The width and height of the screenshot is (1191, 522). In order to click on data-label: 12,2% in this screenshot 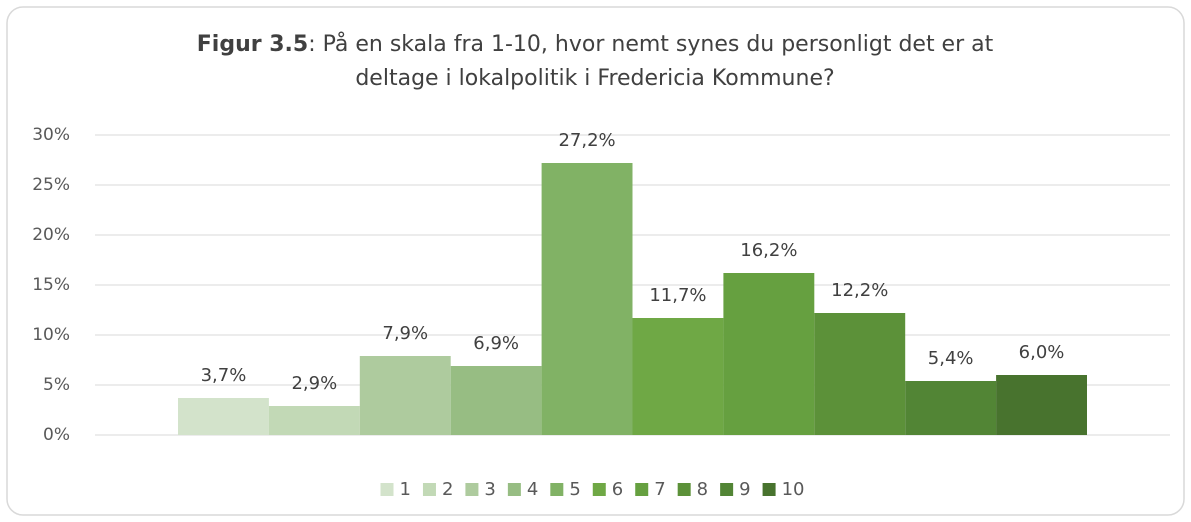, I will do `click(859, 290)`.